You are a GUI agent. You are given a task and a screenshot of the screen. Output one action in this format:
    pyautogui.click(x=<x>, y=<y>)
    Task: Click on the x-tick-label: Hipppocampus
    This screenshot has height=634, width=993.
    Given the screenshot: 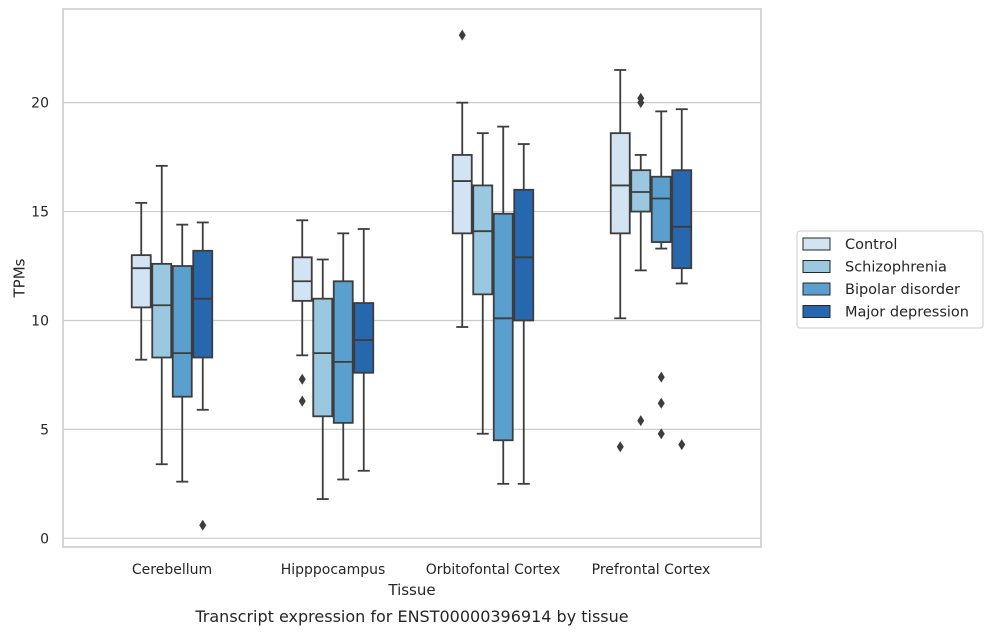 What is the action you would take?
    pyautogui.click(x=333, y=570)
    